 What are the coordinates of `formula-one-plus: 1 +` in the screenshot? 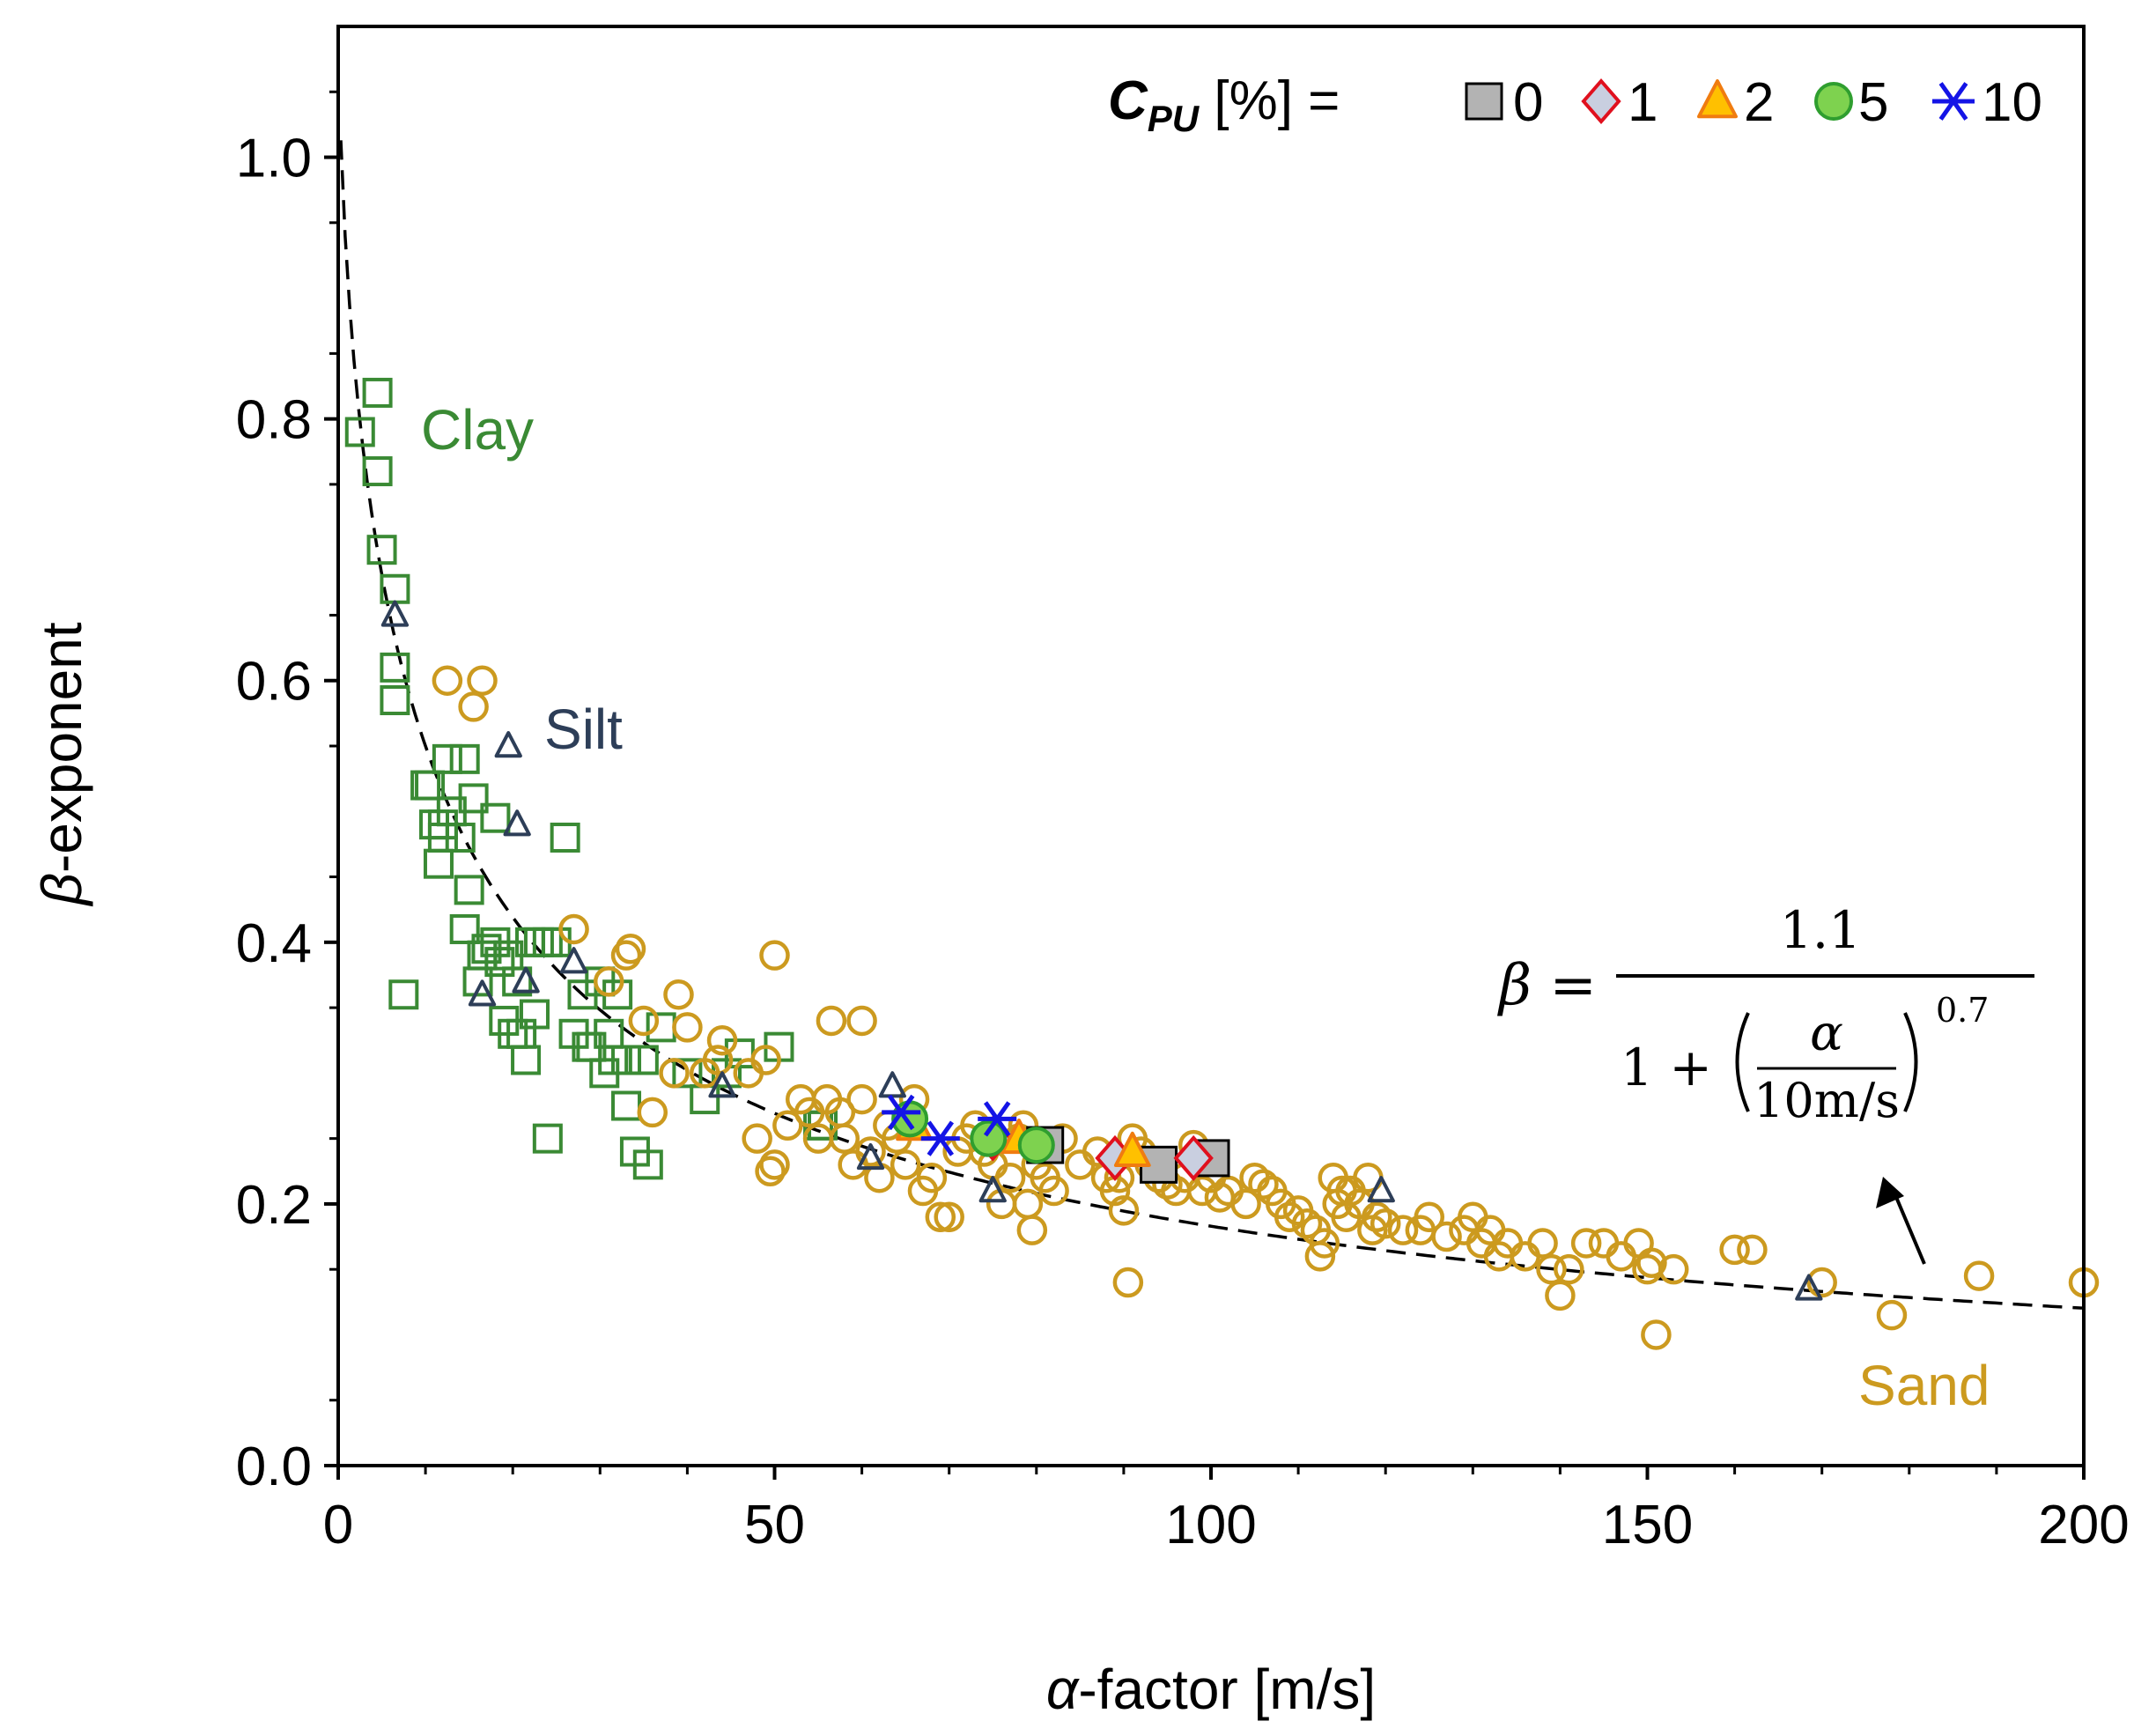 It's located at (1666, 1067).